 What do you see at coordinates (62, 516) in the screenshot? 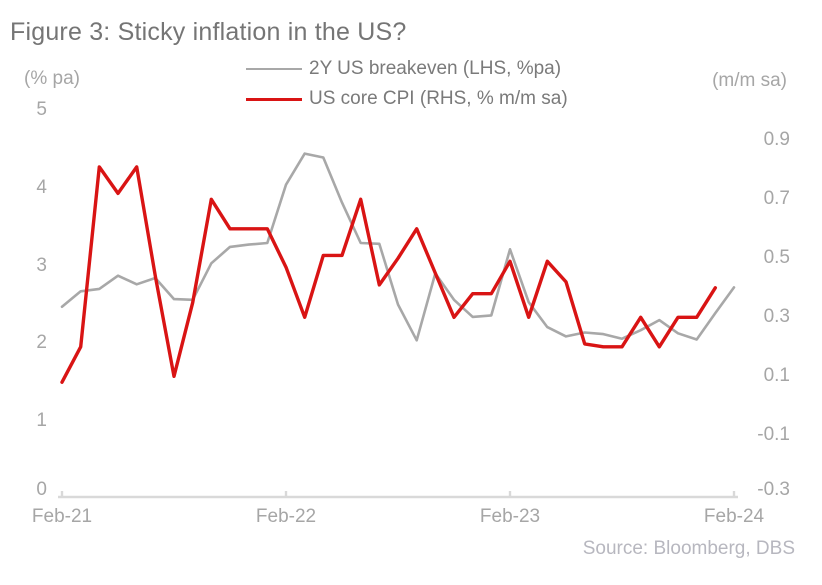
I see `x-axis-tick-label: Feb-21` at bounding box center [62, 516].